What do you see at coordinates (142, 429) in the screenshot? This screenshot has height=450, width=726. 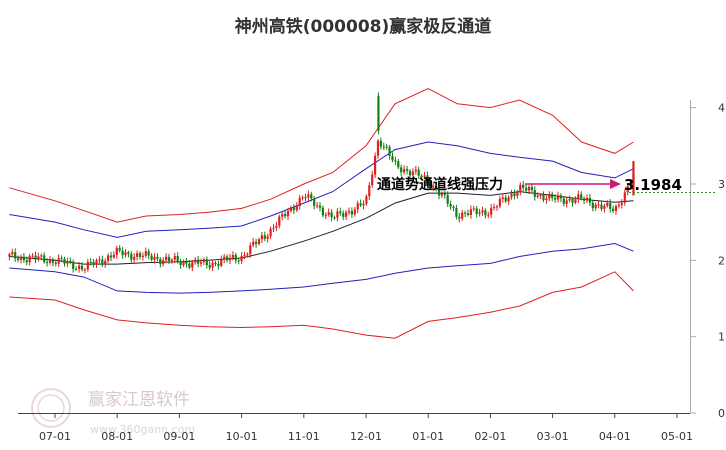 I see `watermark-url: www.360gann.com` at bounding box center [142, 429].